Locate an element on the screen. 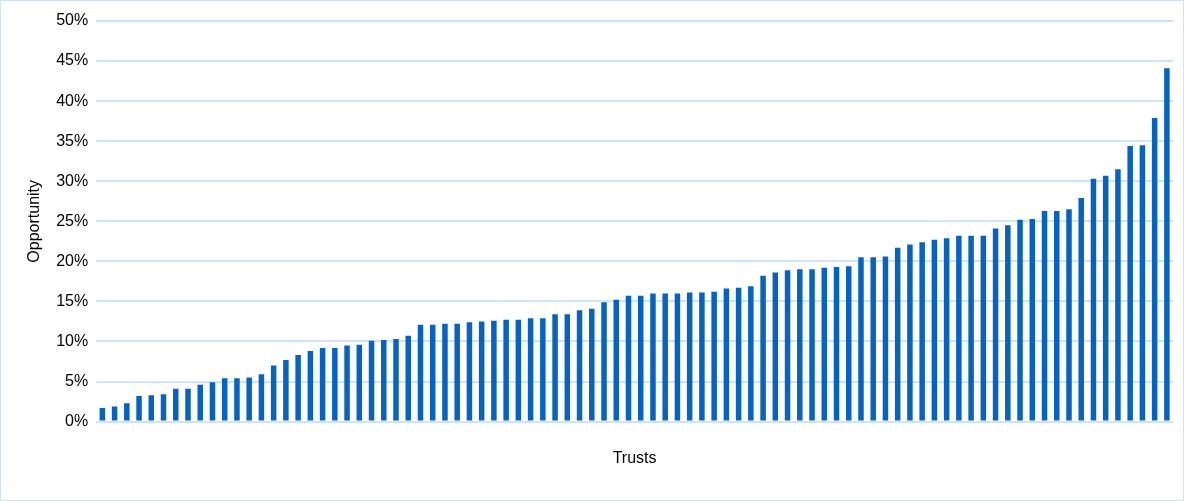 The width and height of the screenshot is (1184, 501). y-tick-label: 25% is located at coordinates (72, 220).